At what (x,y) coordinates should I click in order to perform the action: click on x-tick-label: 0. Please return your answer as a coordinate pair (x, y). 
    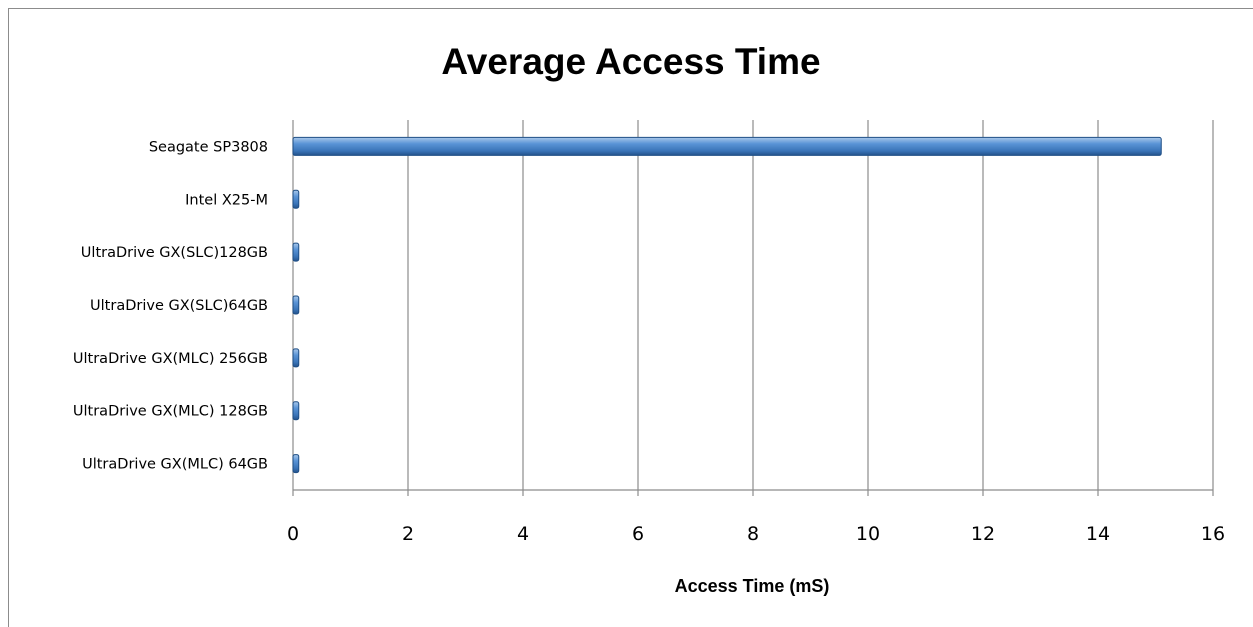
    Looking at the image, I should click on (293, 534).